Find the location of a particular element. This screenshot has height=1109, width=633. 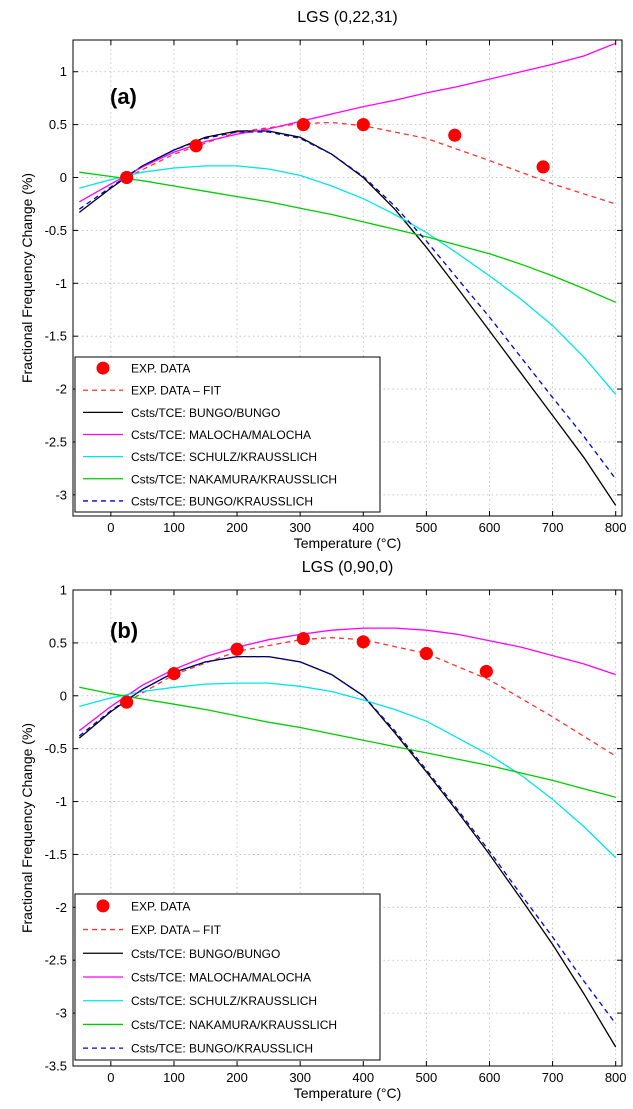

panel-label: (b) is located at coordinates (124, 630).